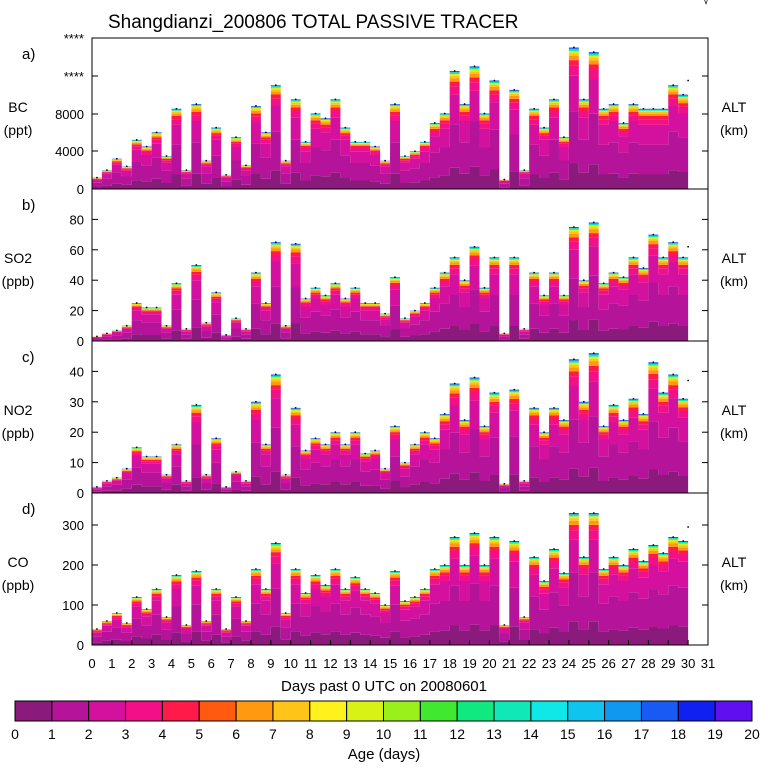 This screenshot has height=768, width=768. What do you see at coordinates (430, 663) in the screenshot?
I see `x-tick-label: 17` at bounding box center [430, 663].